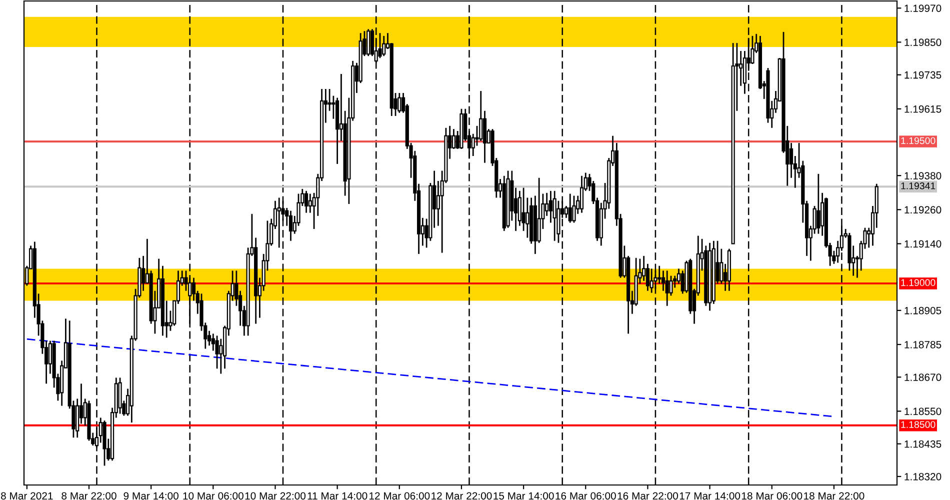 The width and height of the screenshot is (950, 500). What do you see at coordinates (923, 8) in the screenshot?
I see `y-tick-label: 1.19970` at bounding box center [923, 8].